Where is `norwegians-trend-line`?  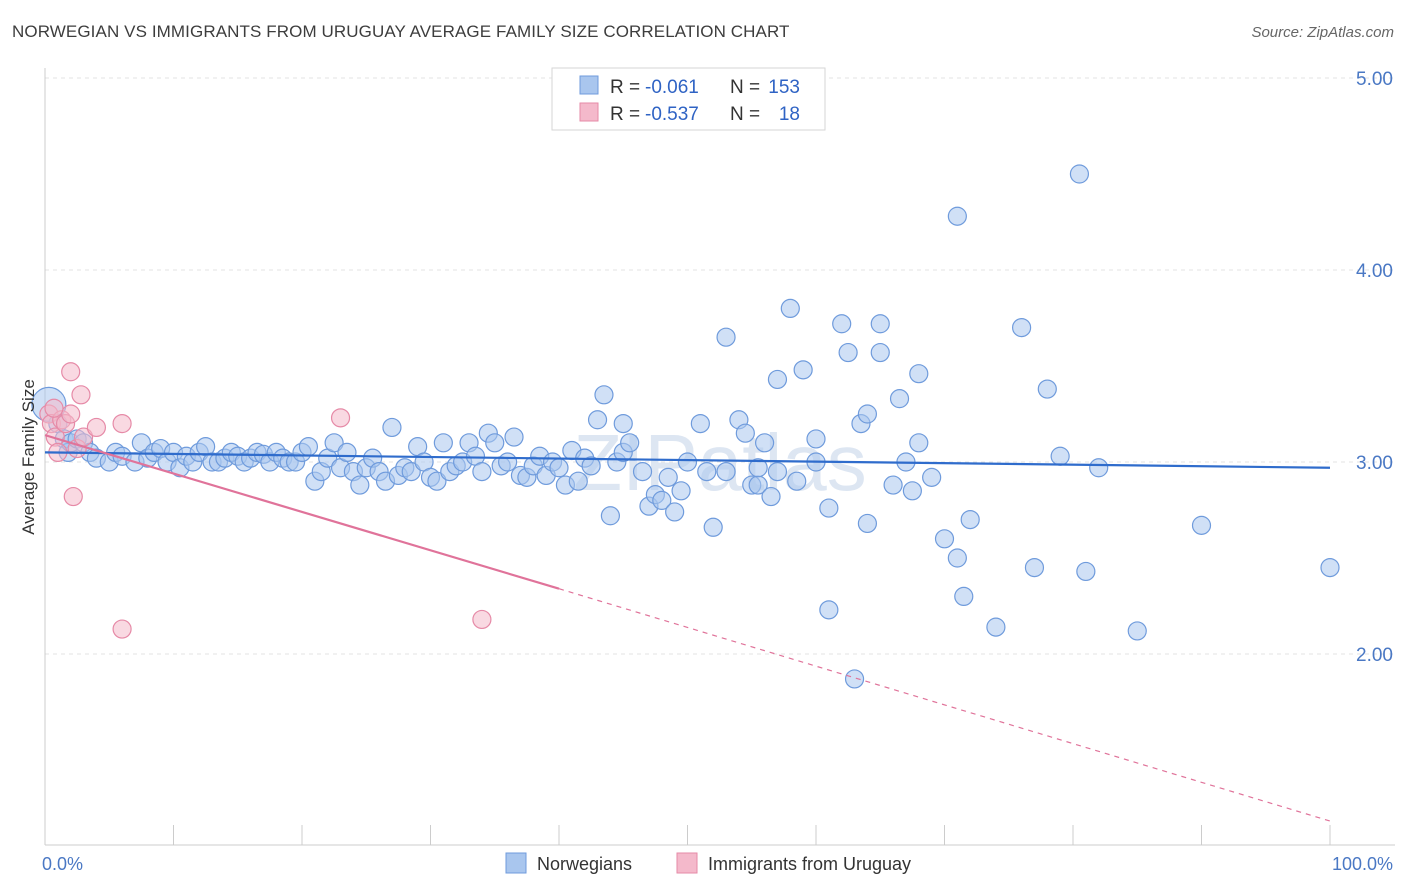
norwegians-trend-line is located at coordinates (687, 460).